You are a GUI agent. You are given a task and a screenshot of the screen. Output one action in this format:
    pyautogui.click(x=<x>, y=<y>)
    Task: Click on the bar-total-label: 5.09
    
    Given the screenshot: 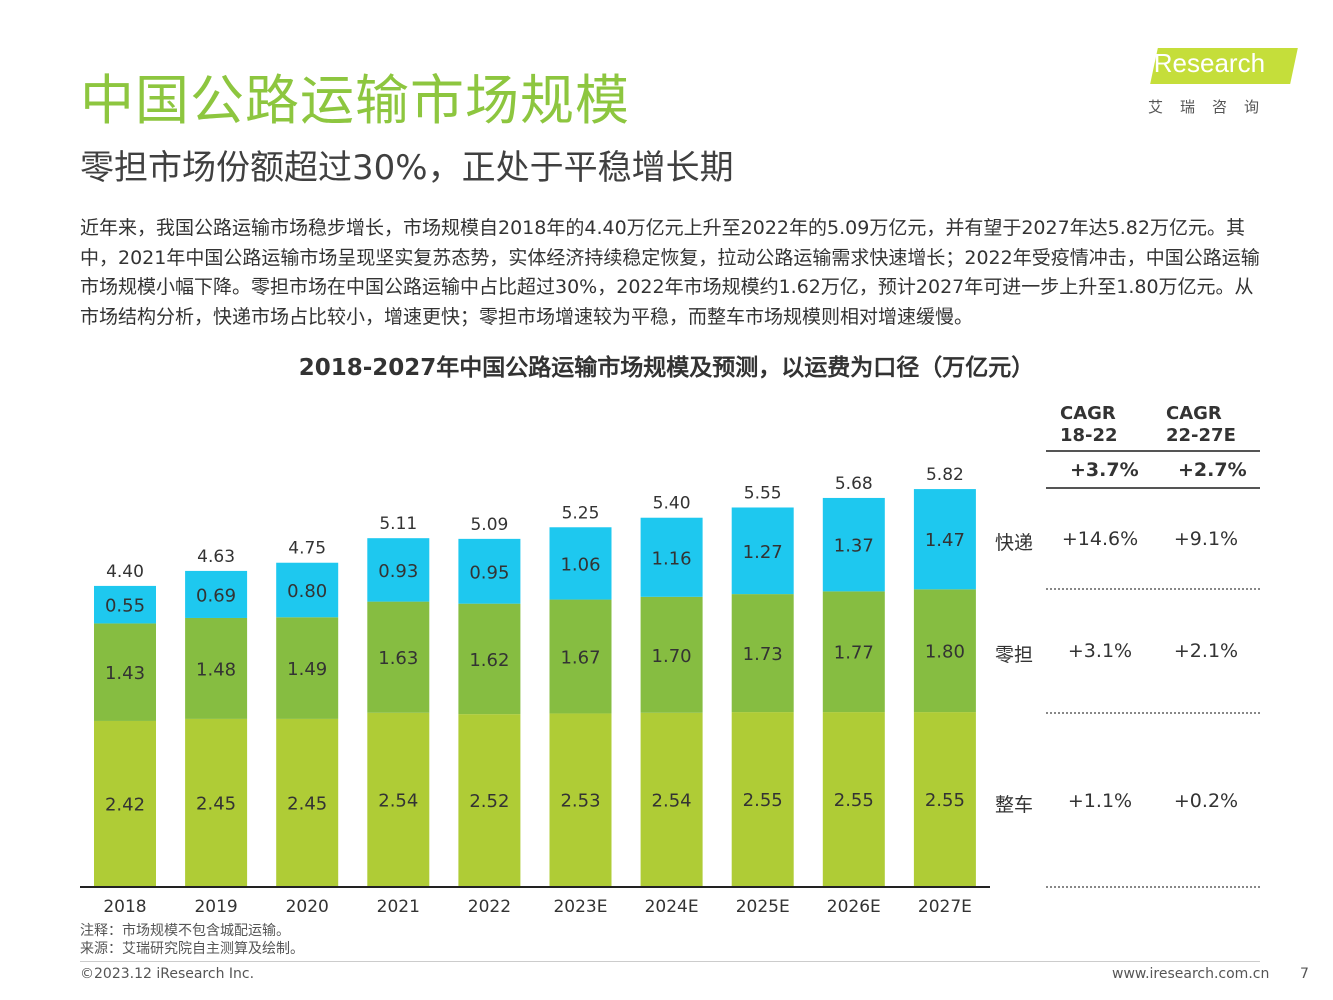 What is the action you would take?
    pyautogui.click(x=489, y=525)
    